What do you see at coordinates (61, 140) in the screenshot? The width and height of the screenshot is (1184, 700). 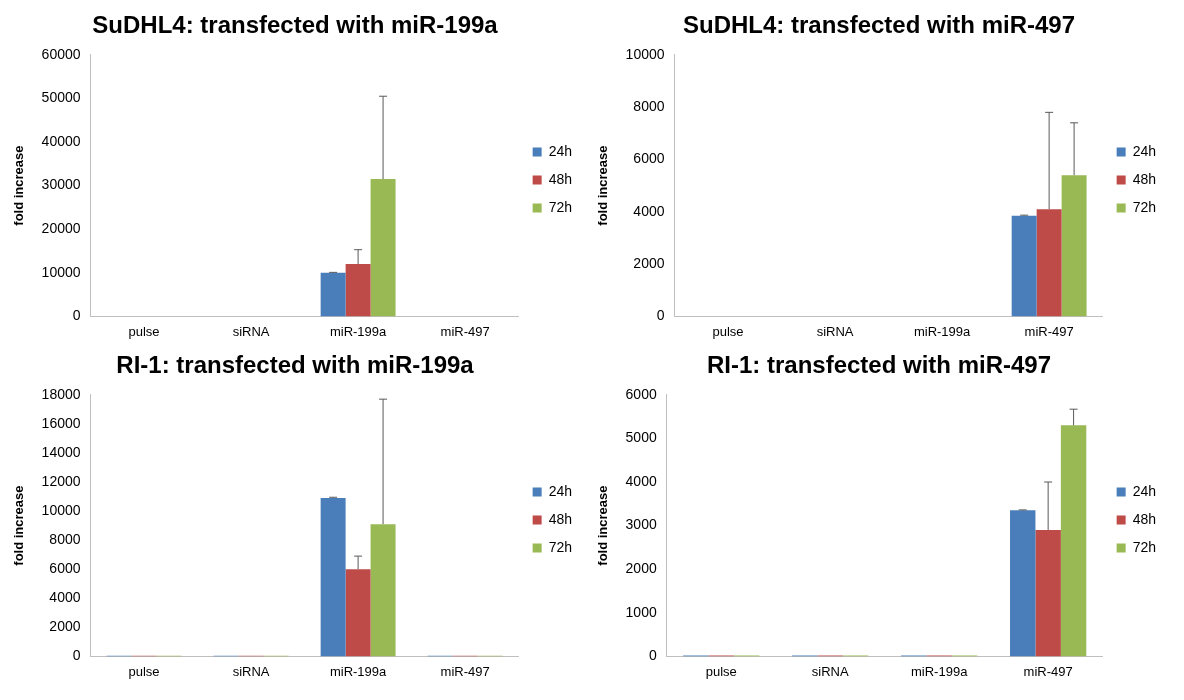 I see `y-tick-label: 40000` at bounding box center [61, 140].